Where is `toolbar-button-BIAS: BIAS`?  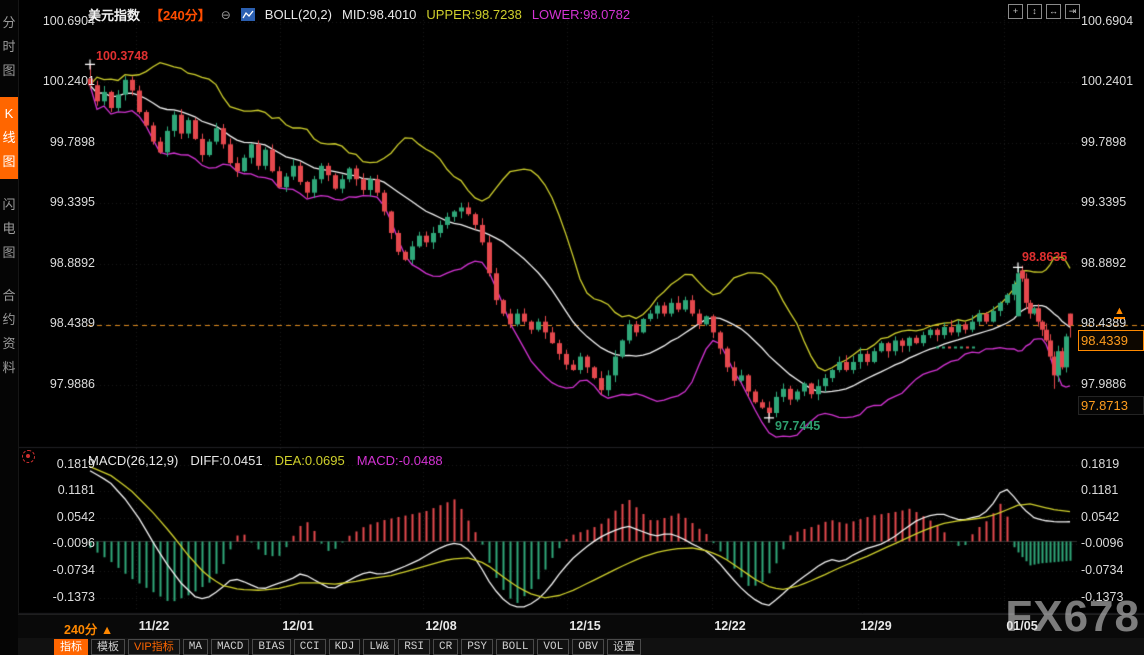 toolbar-button-BIAS: BIAS is located at coordinates (271, 646).